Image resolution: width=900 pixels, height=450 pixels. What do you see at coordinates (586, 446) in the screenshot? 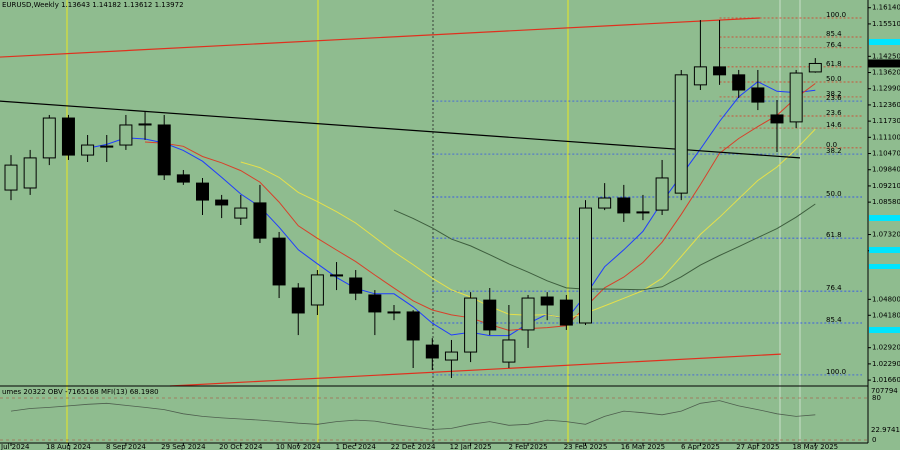
I see `x-tick-label: 23 Feb 2025` at bounding box center [586, 446].